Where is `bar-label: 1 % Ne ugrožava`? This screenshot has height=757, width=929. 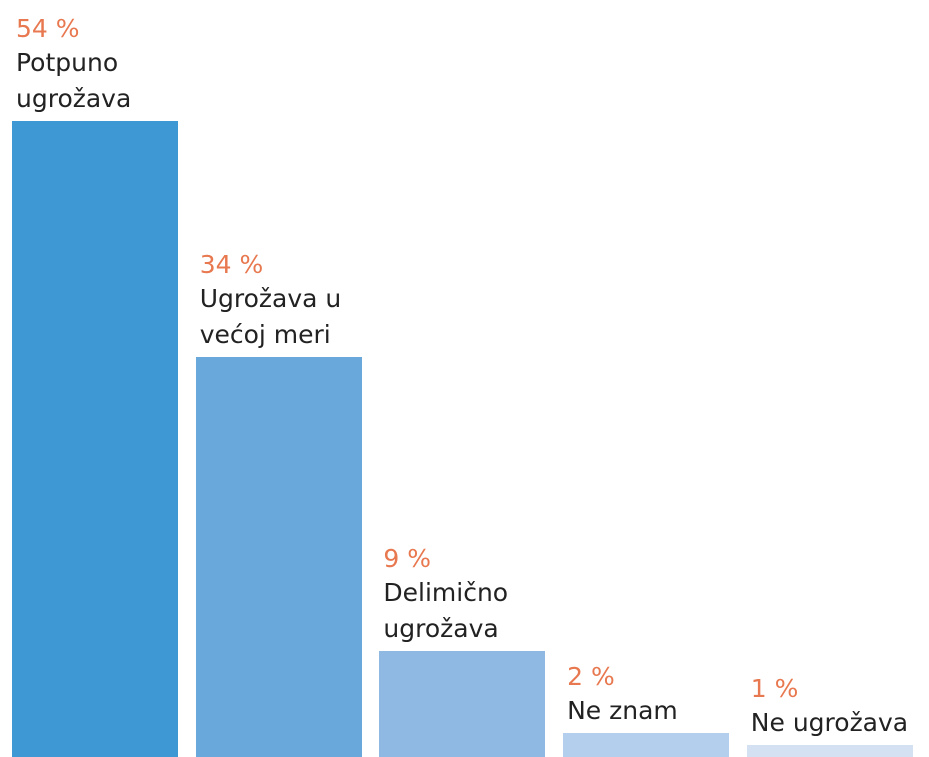 bar-label: 1 % Ne ugrožava is located at coordinates (840, 707).